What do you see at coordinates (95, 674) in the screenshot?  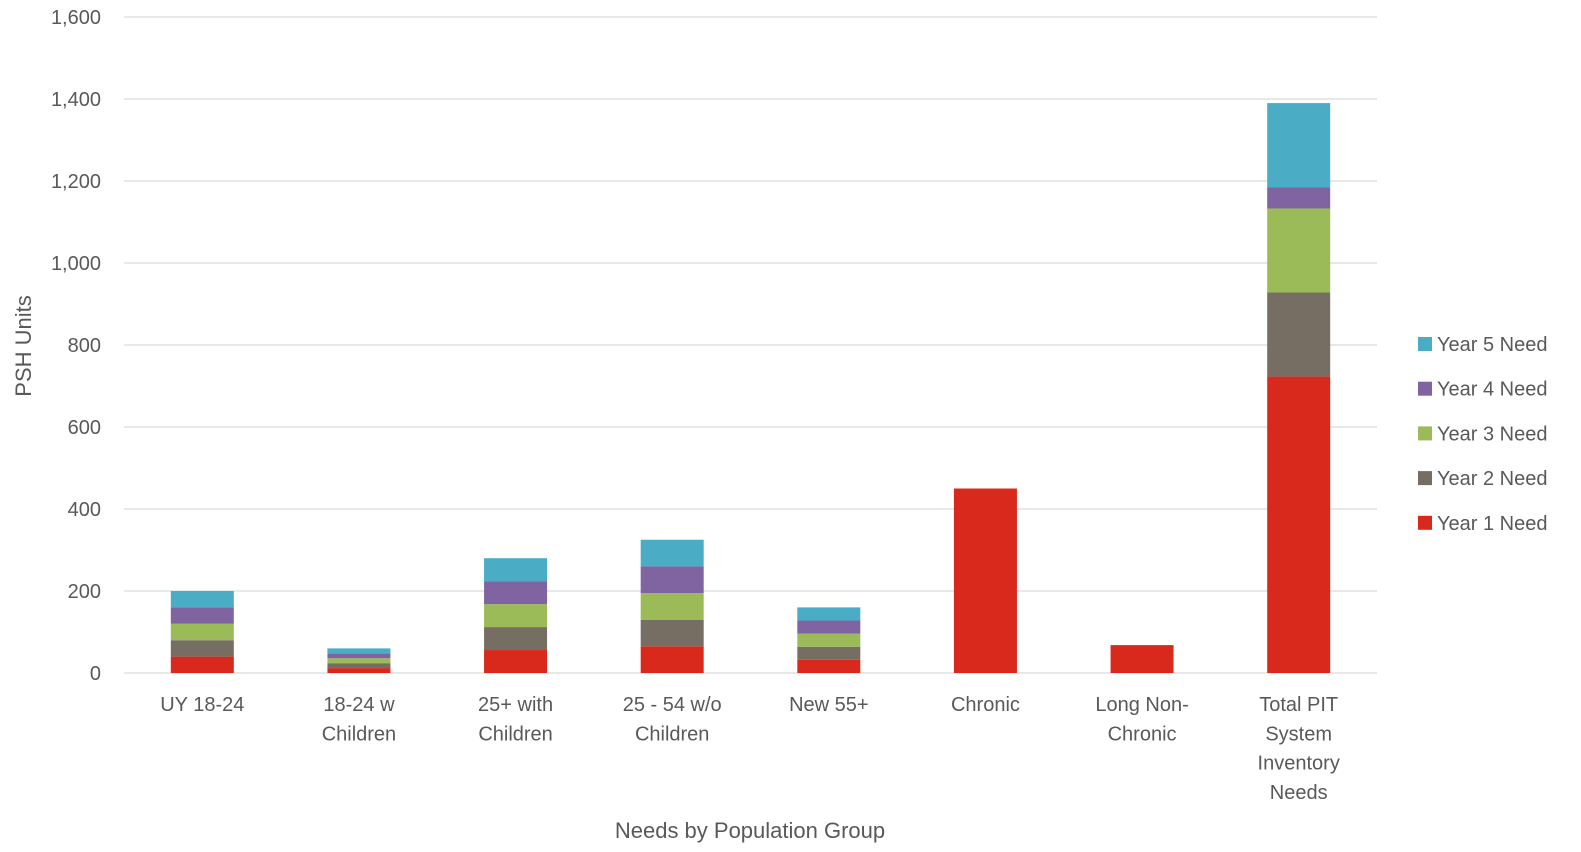 I see `y-tick-label: 0` at bounding box center [95, 674].